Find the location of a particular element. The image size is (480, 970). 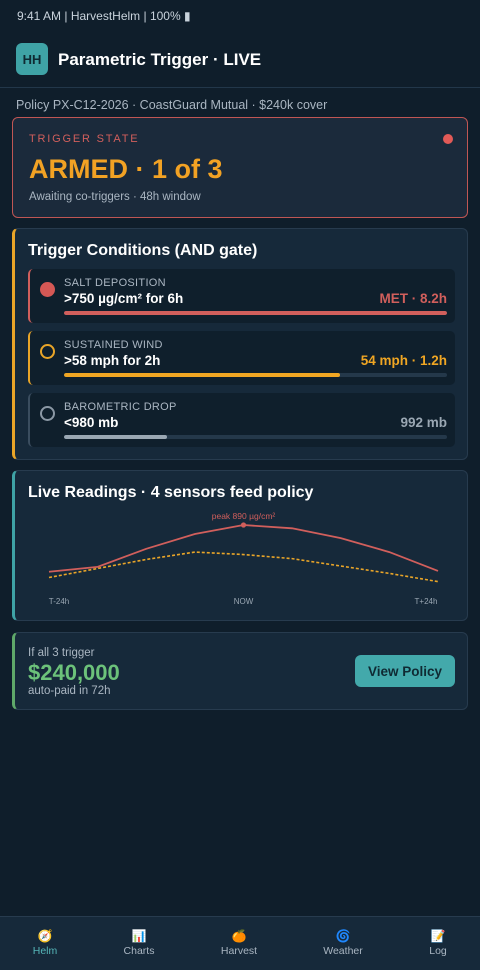

trigger-state-subtext: Awaiting co-triggers · 48h window is located at coordinates (115, 197).